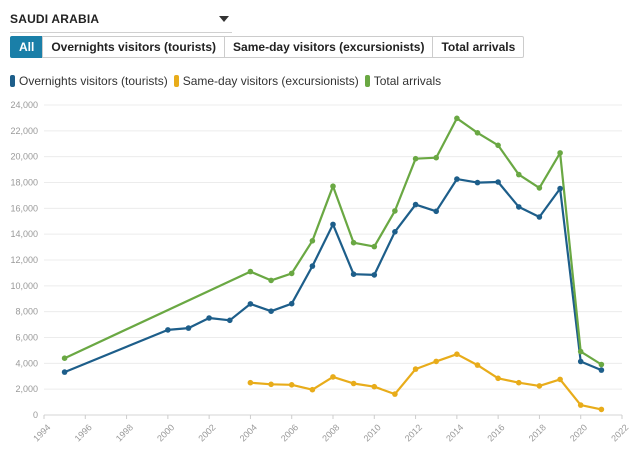 This screenshot has width=640, height=454. What do you see at coordinates (372, 432) in the screenshot?
I see `x-tick-label: 2010` at bounding box center [372, 432].